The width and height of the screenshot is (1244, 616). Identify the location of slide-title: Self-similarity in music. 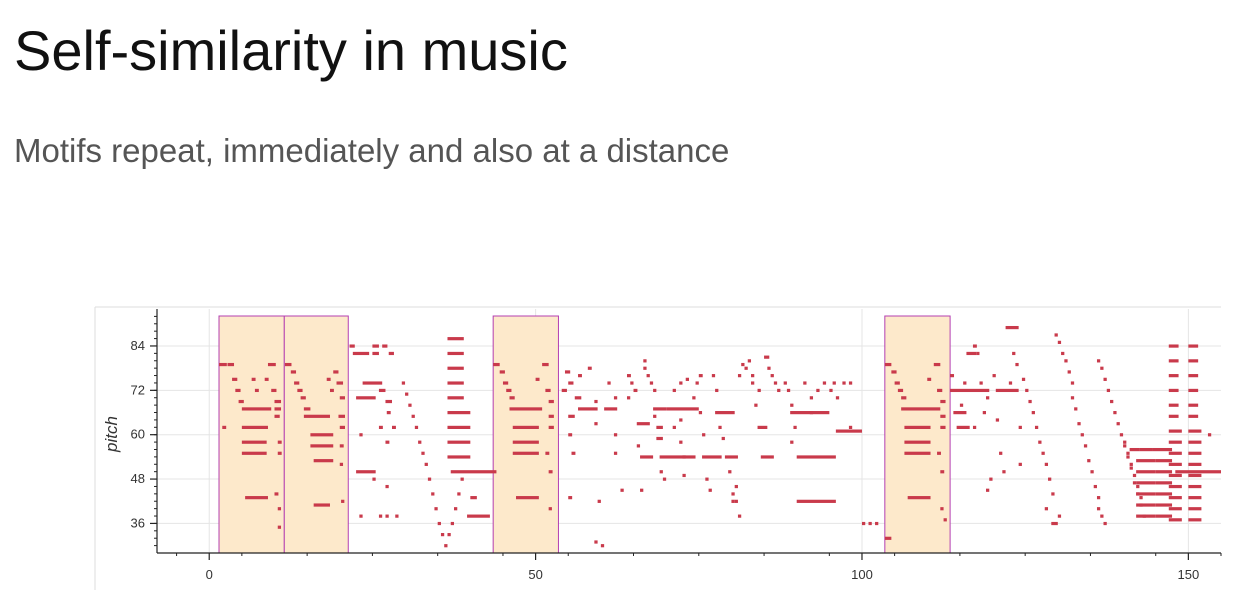
(291, 50).